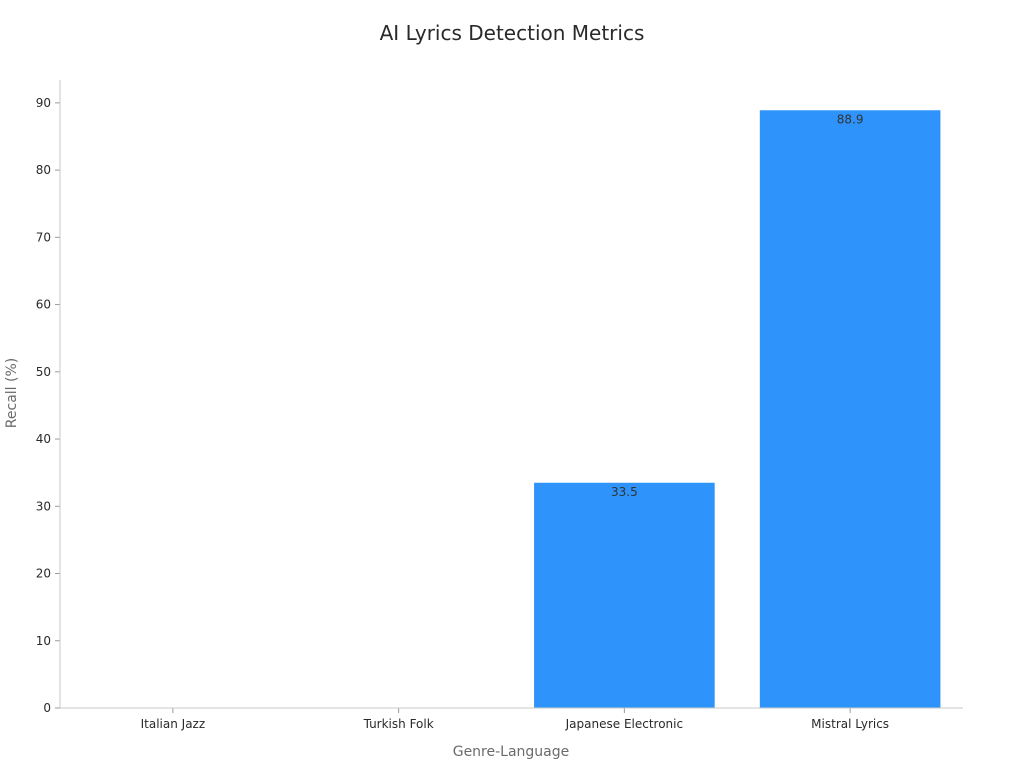  I want to click on y-tick-label: 20, so click(43, 574).